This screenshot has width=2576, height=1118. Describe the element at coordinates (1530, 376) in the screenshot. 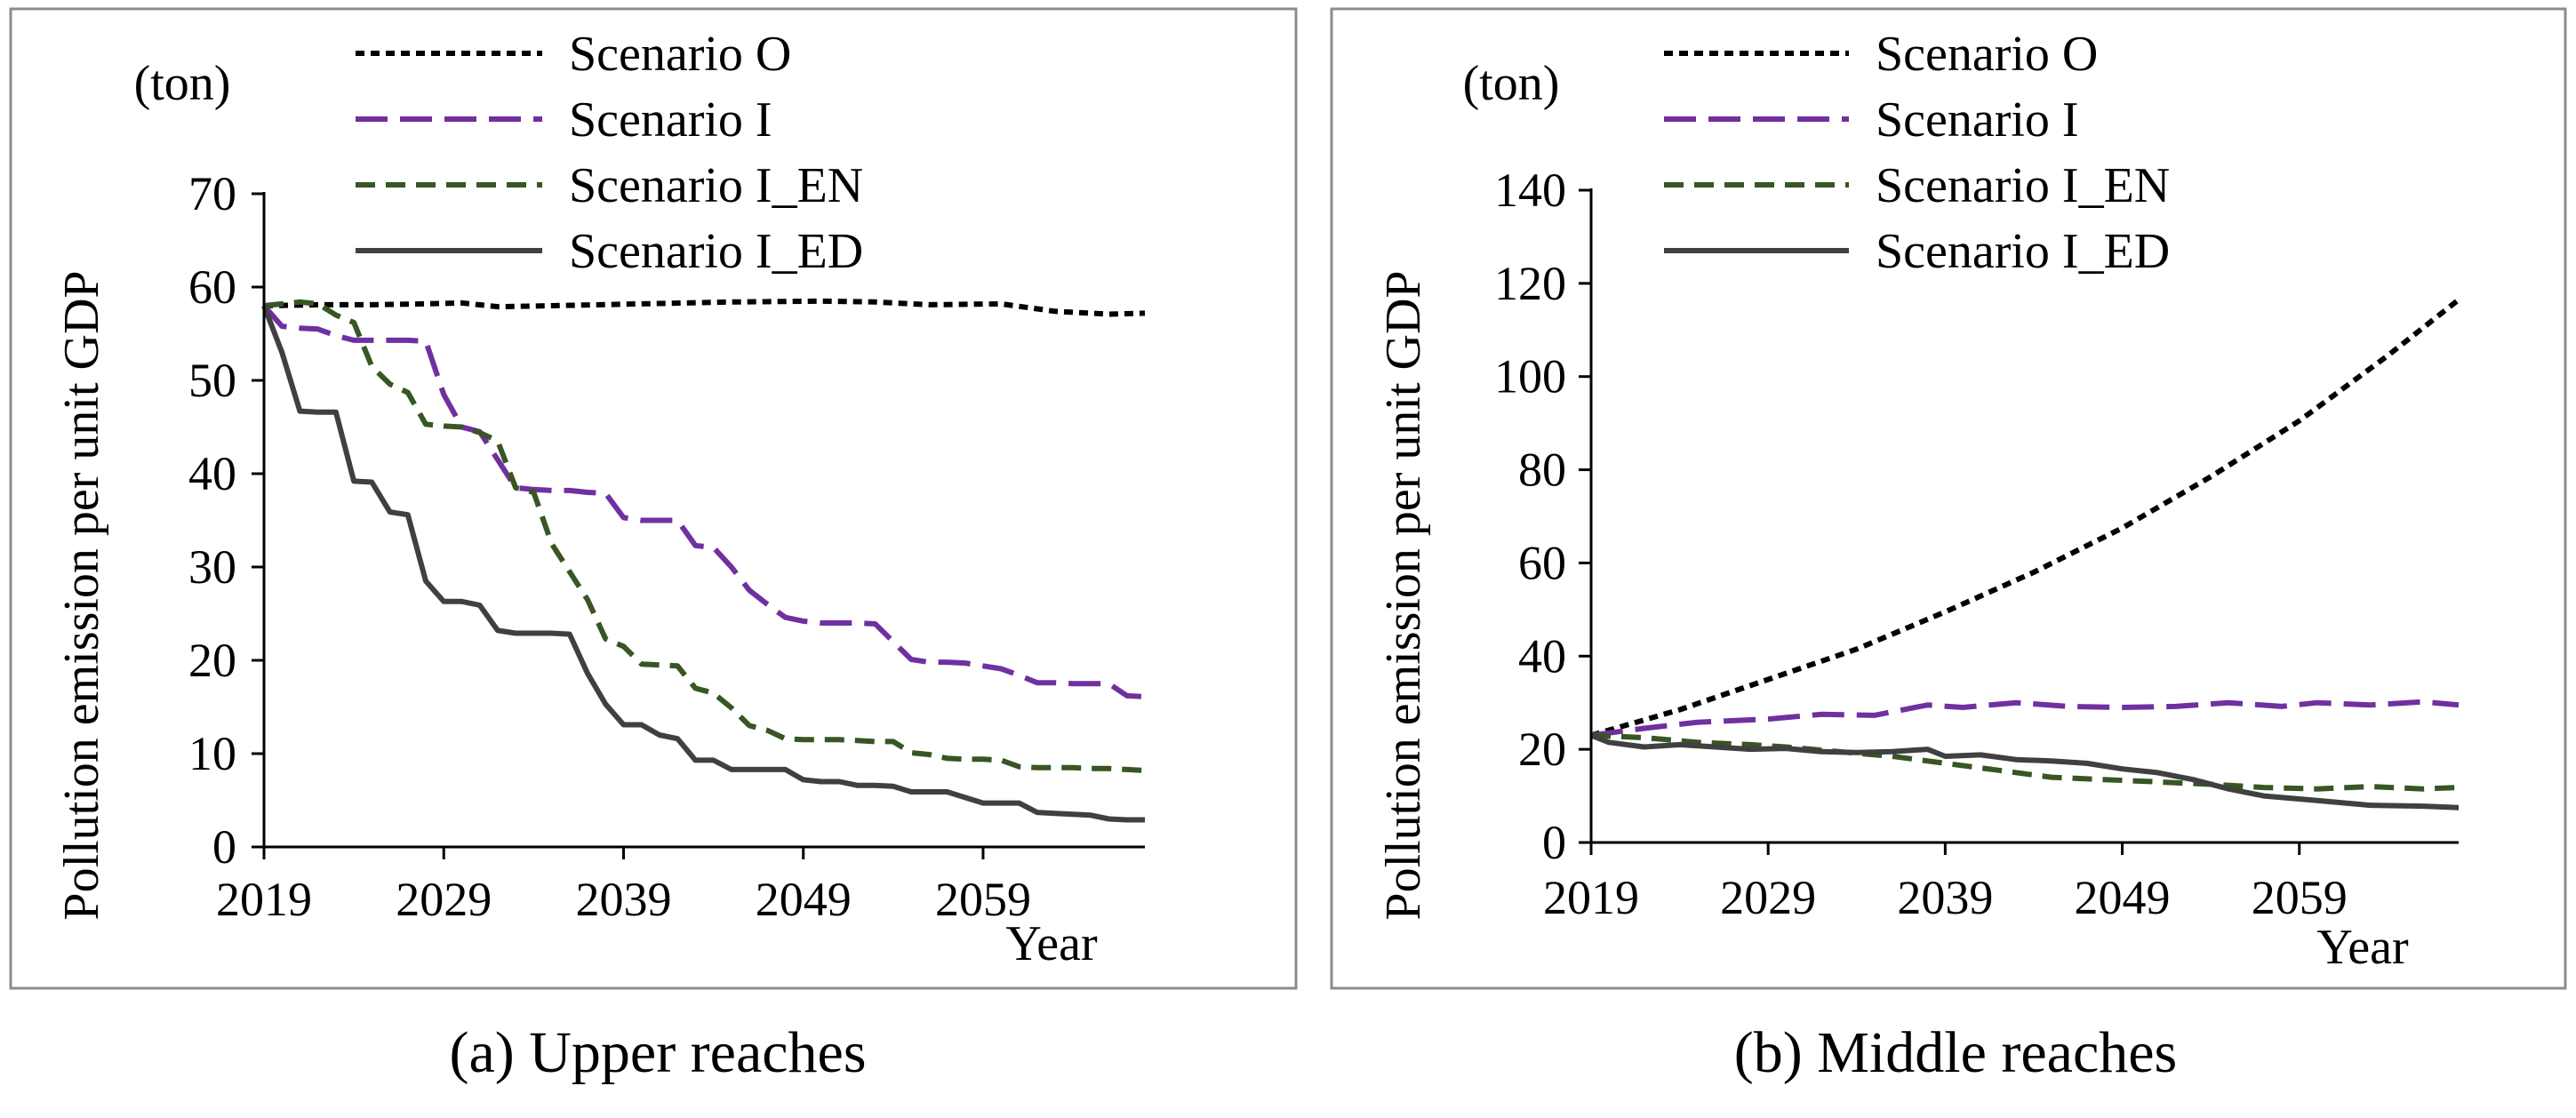

I see `y-tick-label-middle-100: 100` at that location.